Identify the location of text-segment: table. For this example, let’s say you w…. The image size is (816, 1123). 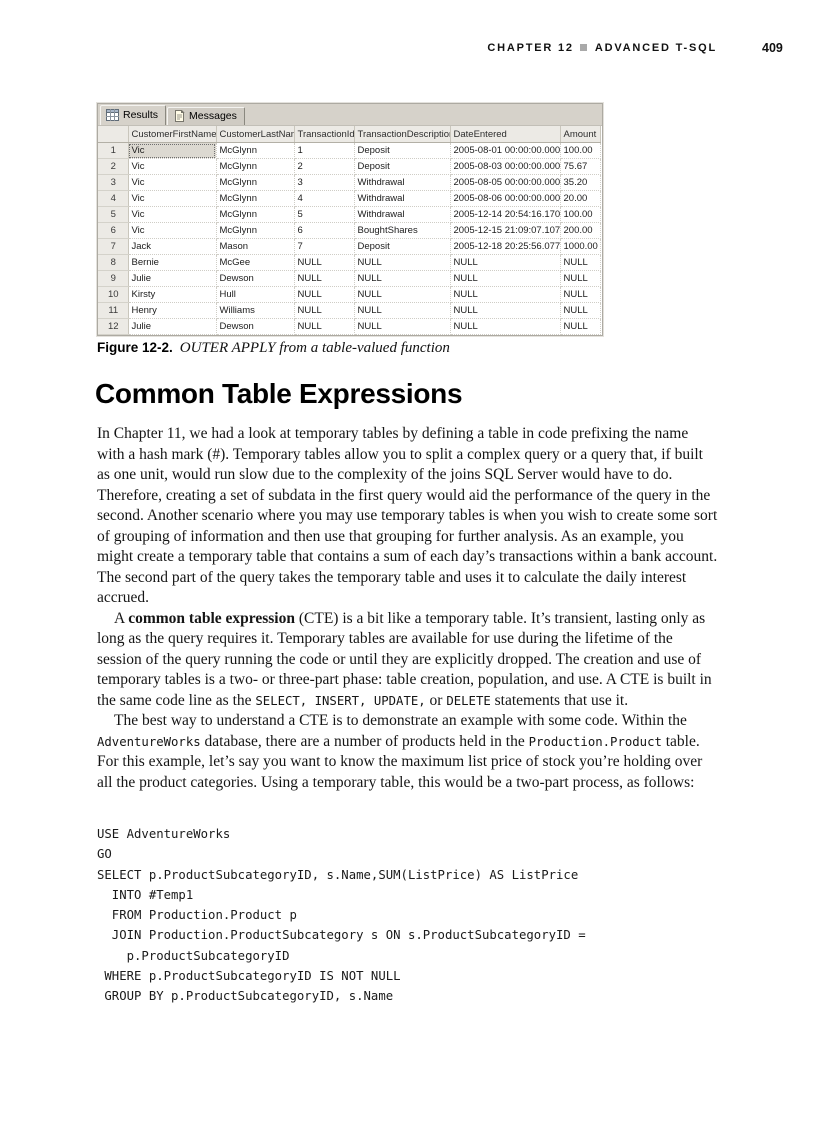
(400, 761).